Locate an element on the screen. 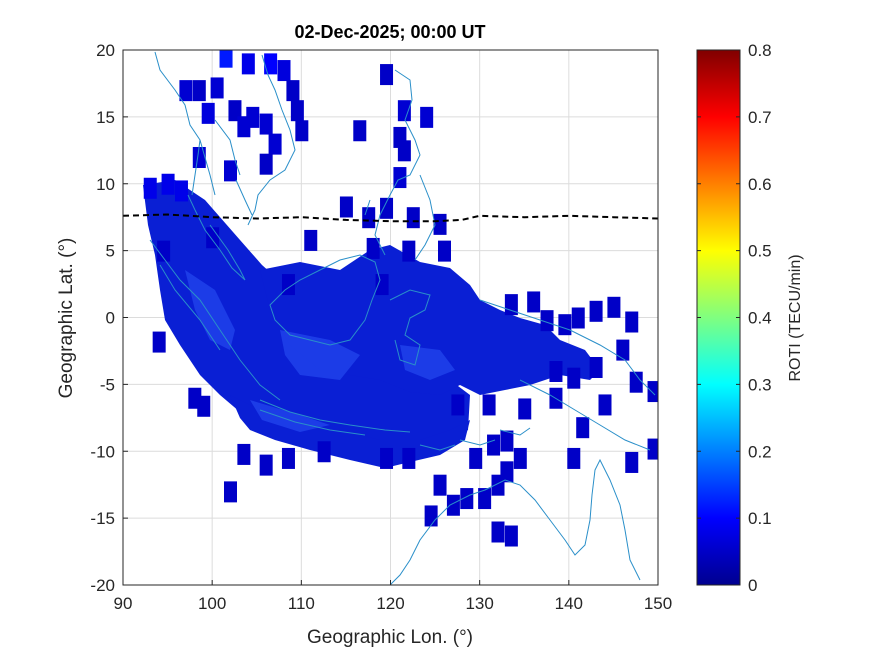  x-axis-label: Geographic Lon. (°) is located at coordinates (390, 637).